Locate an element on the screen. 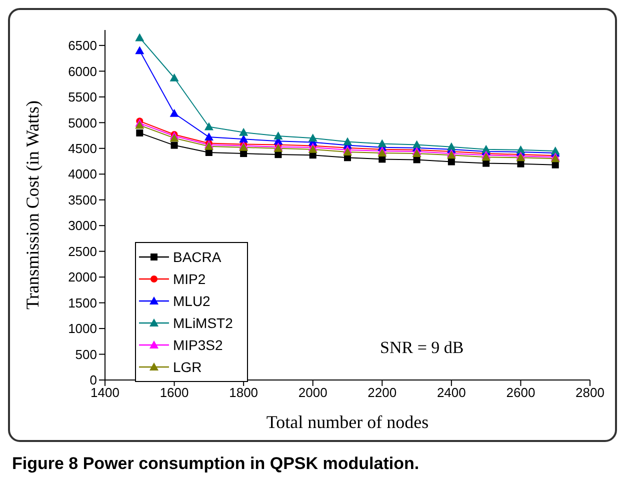  y-tick-label: 2500 is located at coordinates (82, 251).